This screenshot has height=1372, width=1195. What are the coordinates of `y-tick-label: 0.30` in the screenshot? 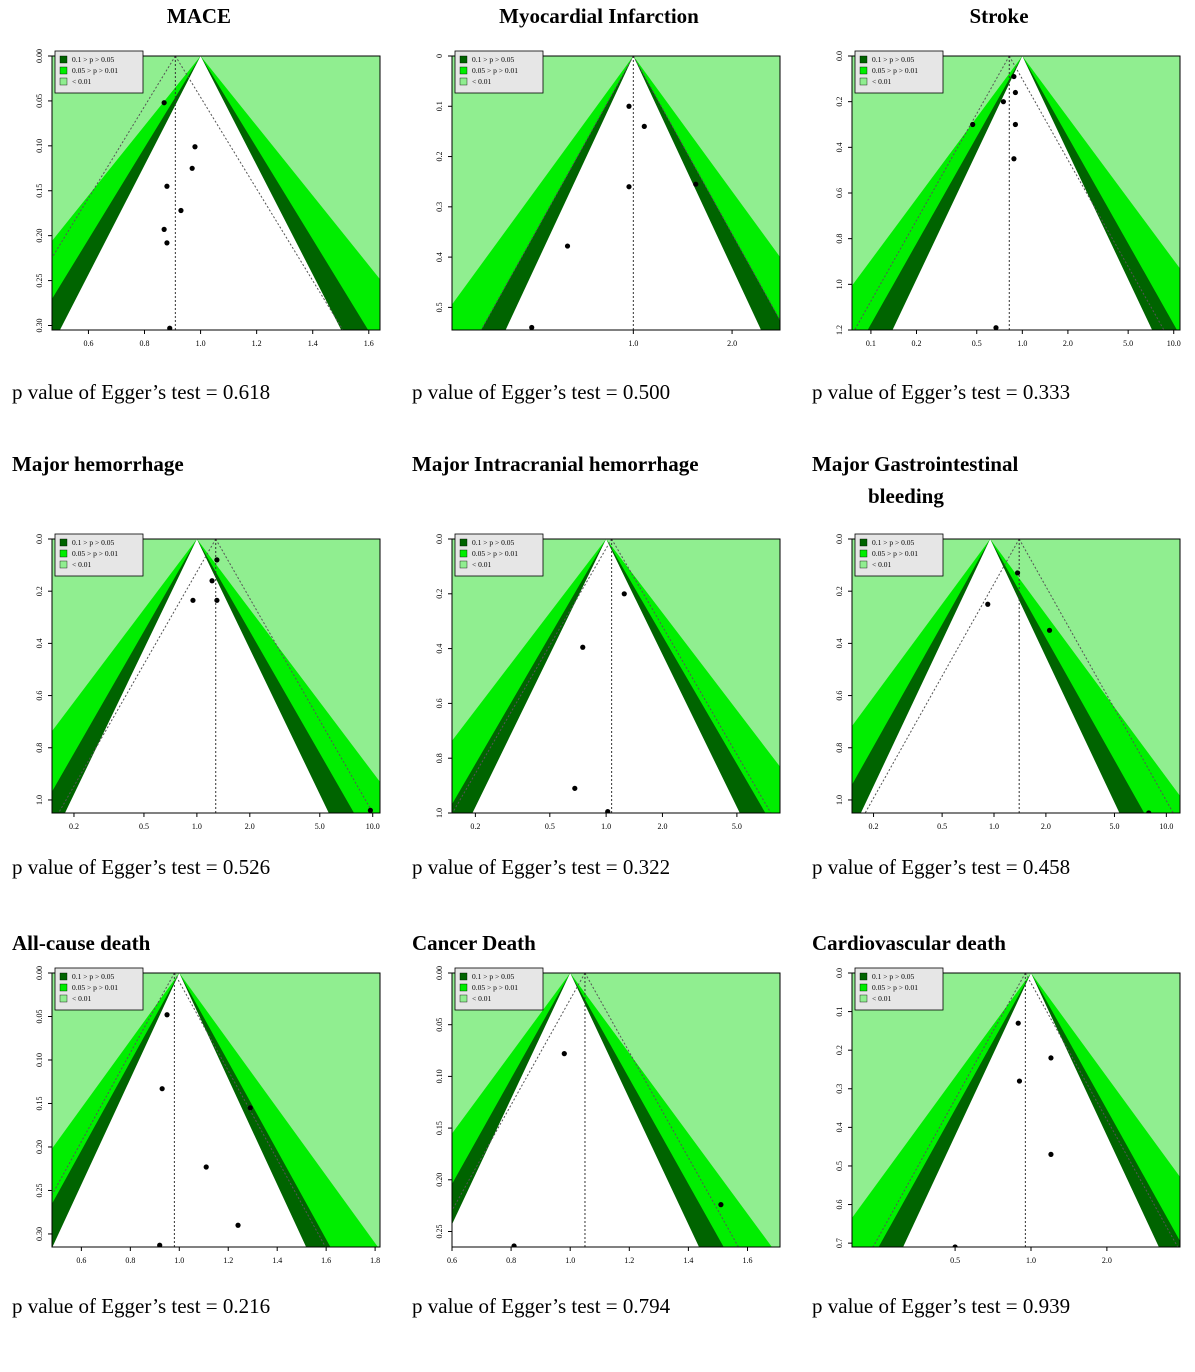 It's located at (39, 326).